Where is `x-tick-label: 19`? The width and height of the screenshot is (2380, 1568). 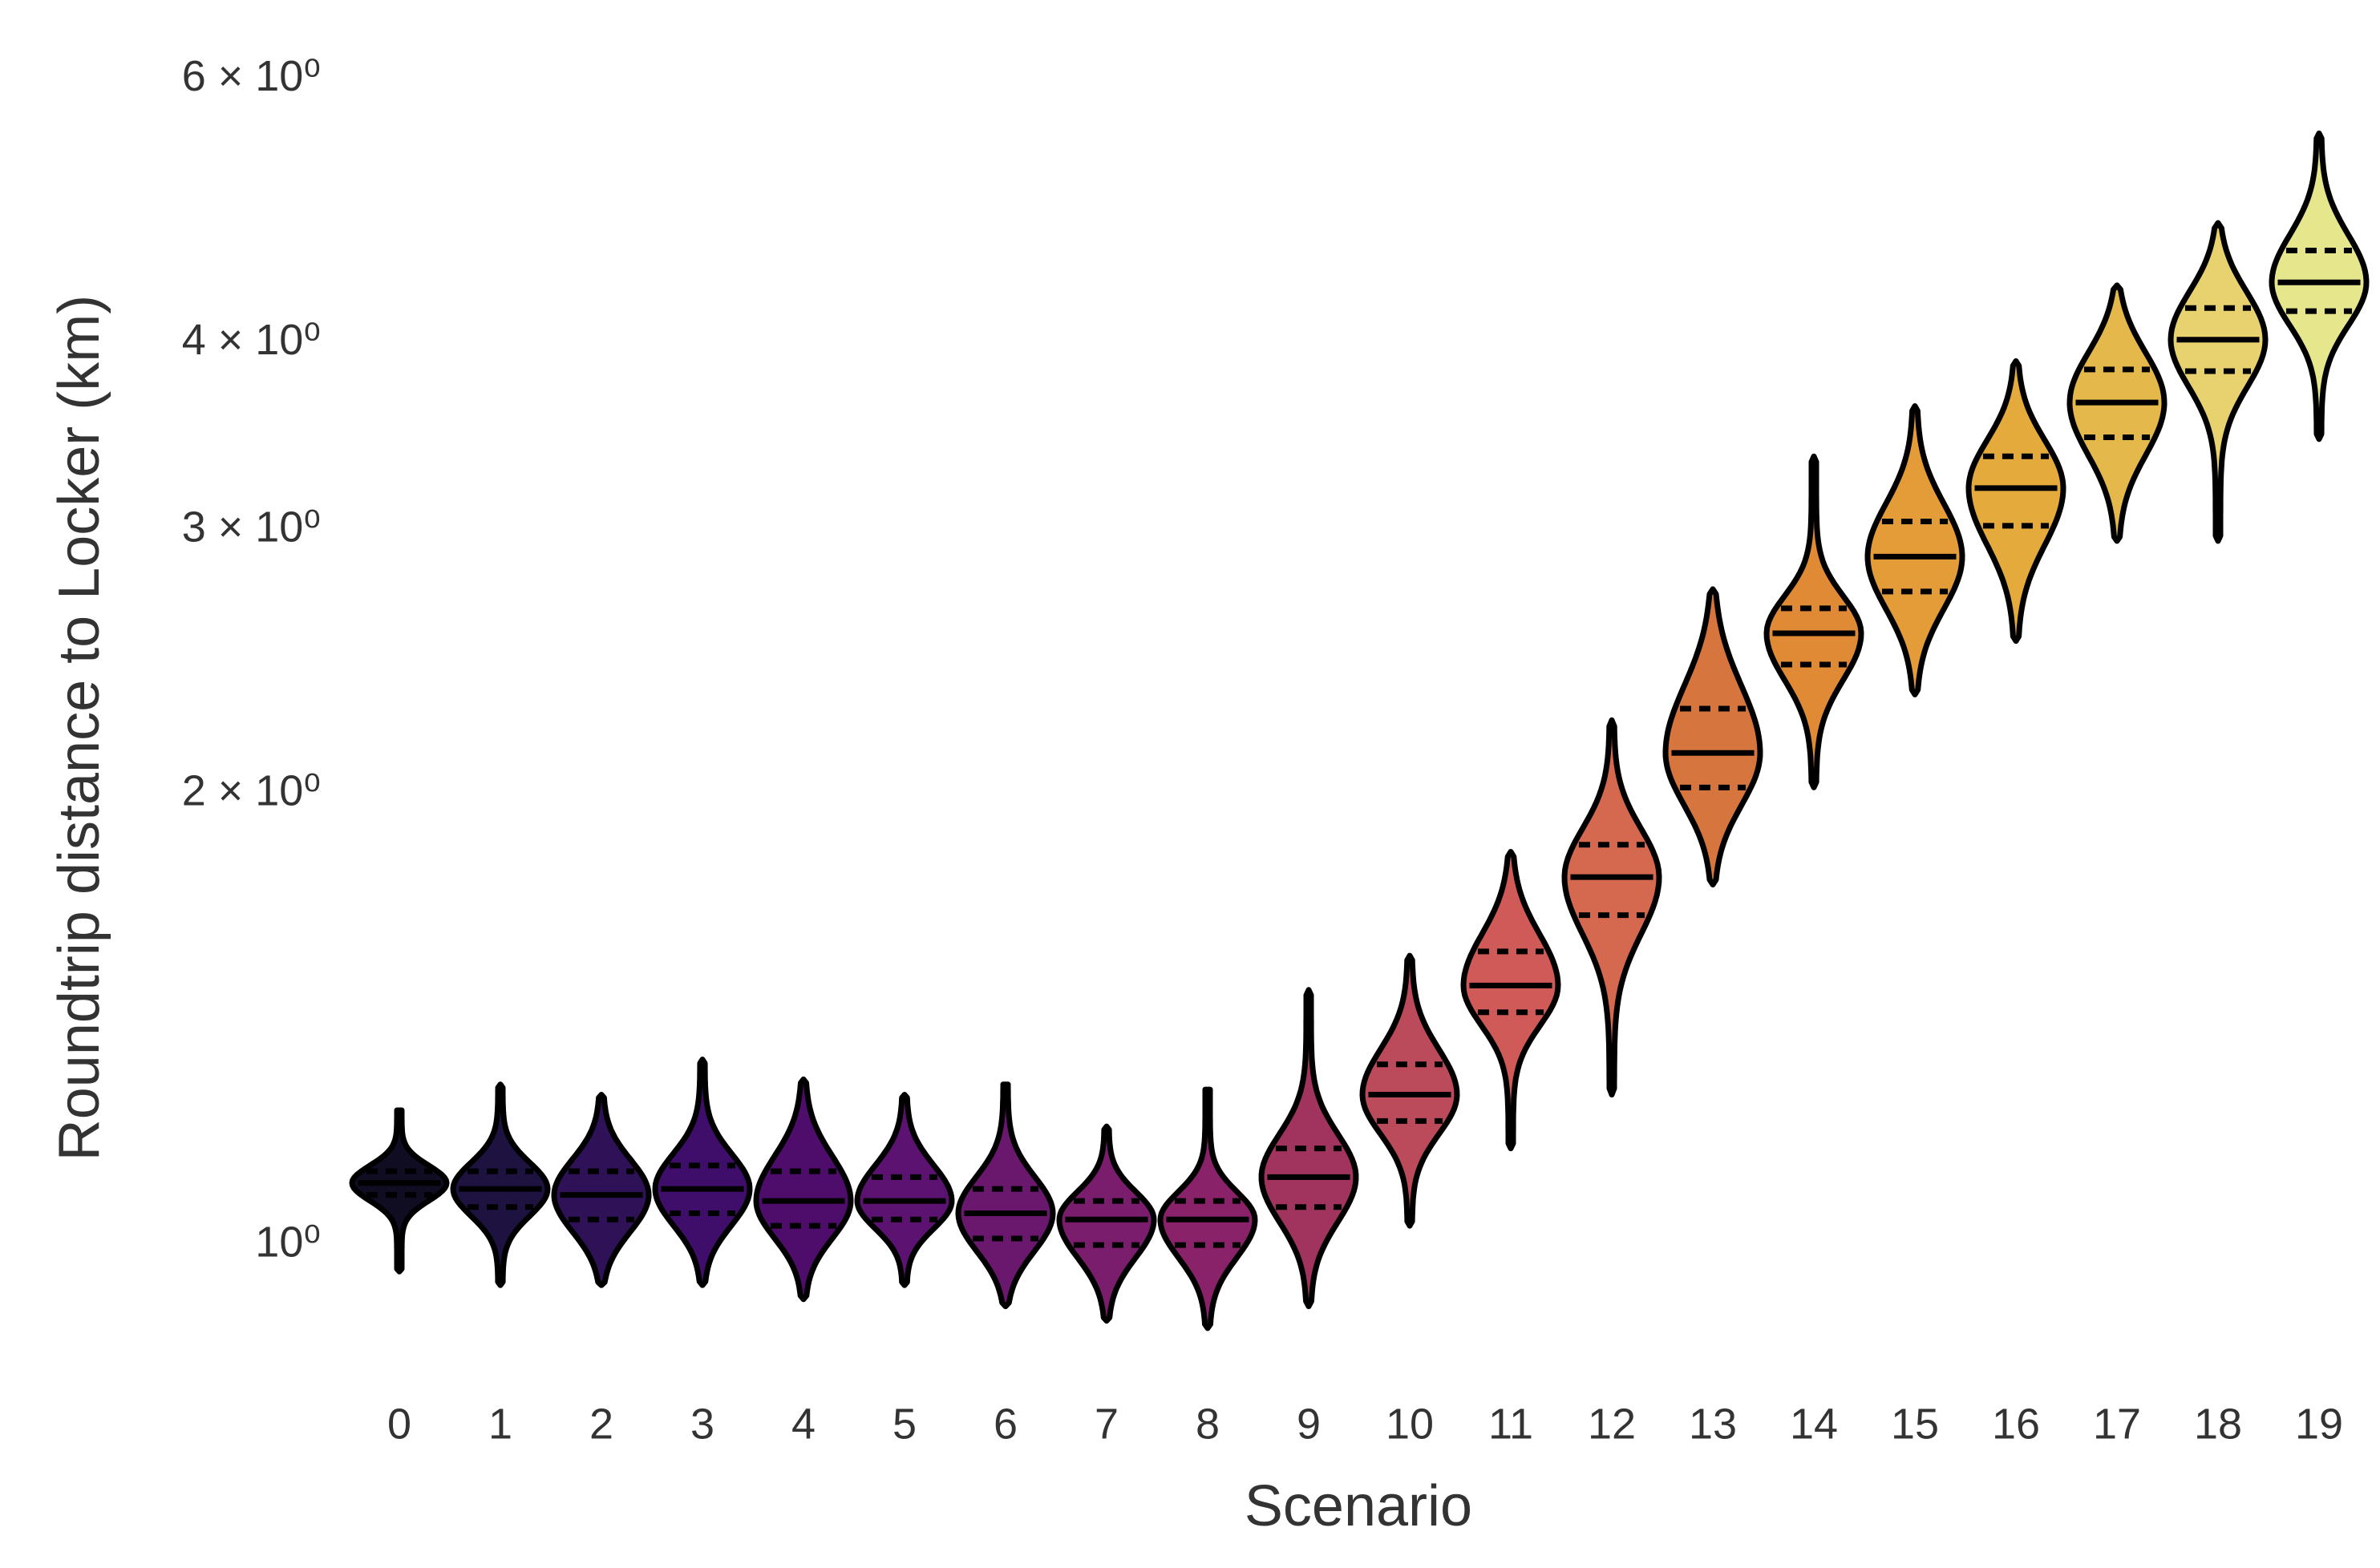 x-tick-label: 19 is located at coordinates (2319, 1424).